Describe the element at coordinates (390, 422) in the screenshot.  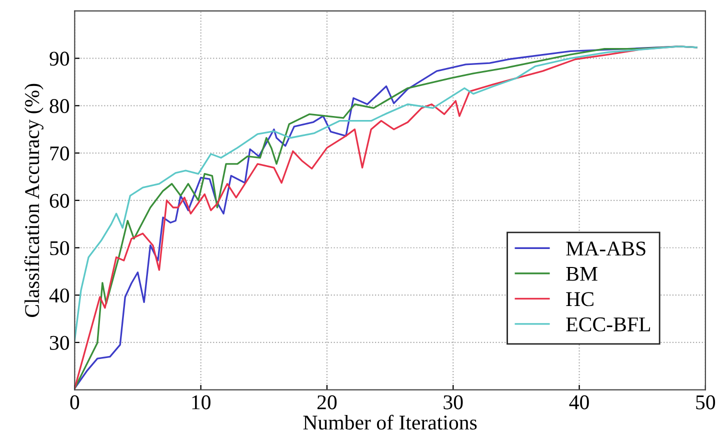
I see `x-axis-title: Number of Iterations` at that location.